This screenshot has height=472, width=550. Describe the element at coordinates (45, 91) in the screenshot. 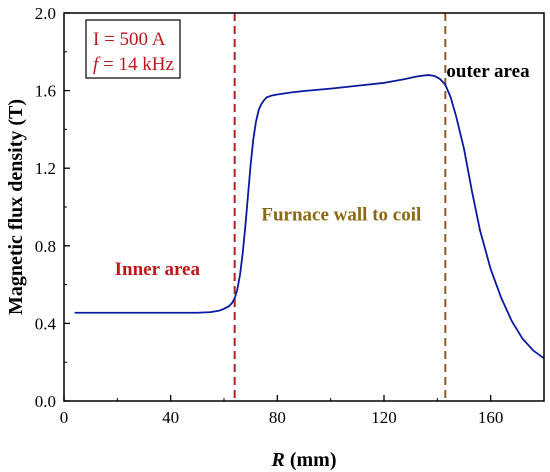

I see `y-tick-label: 1.6` at that location.